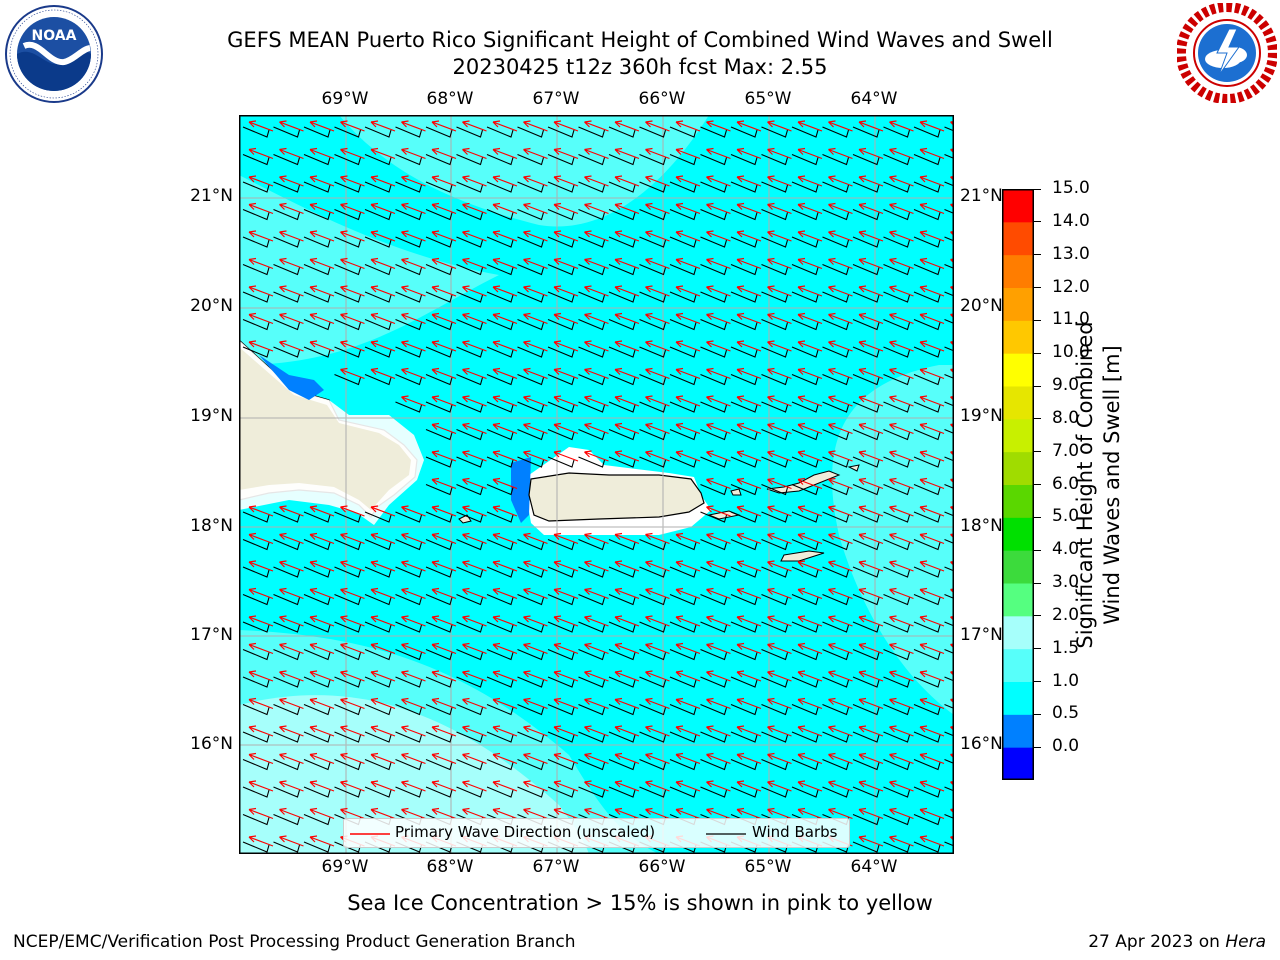 The width and height of the screenshot is (1280, 960). Describe the element at coordinates (345, 867) in the screenshot. I see `lon-label-bottom: 69°W` at that location.